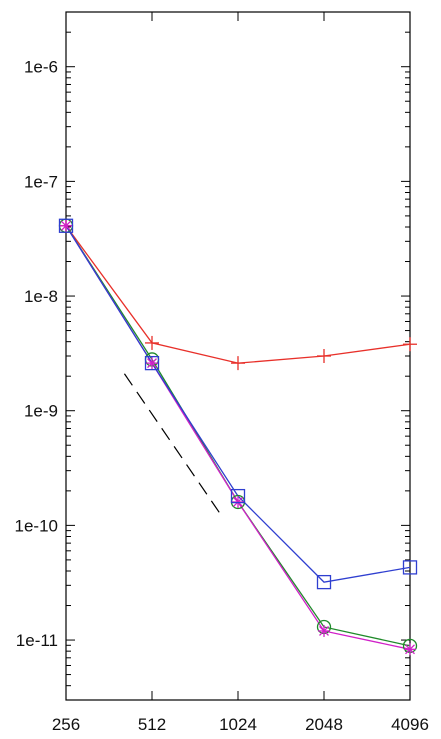  I want to click on y-tick-label: 1e-8, so click(41, 296).